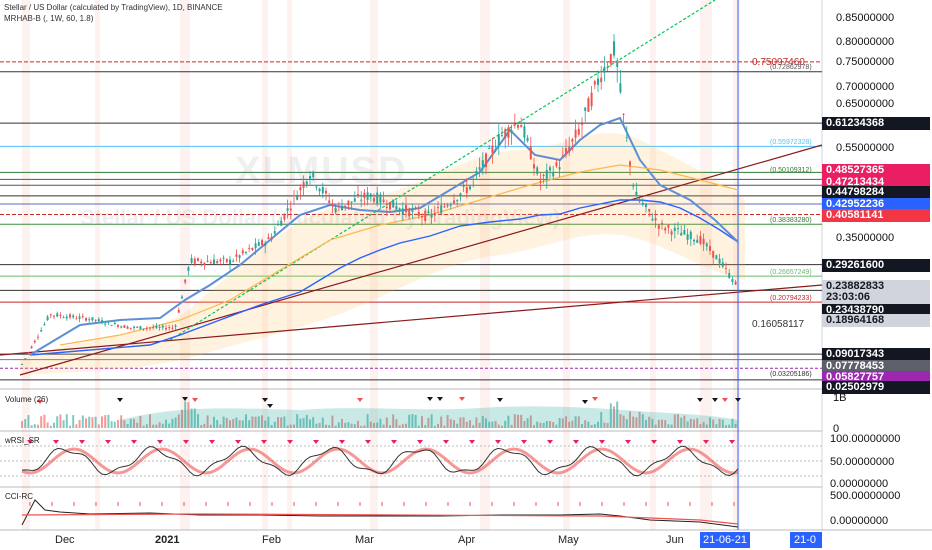  I want to click on date-badge-2: 21-0, so click(806, 540).